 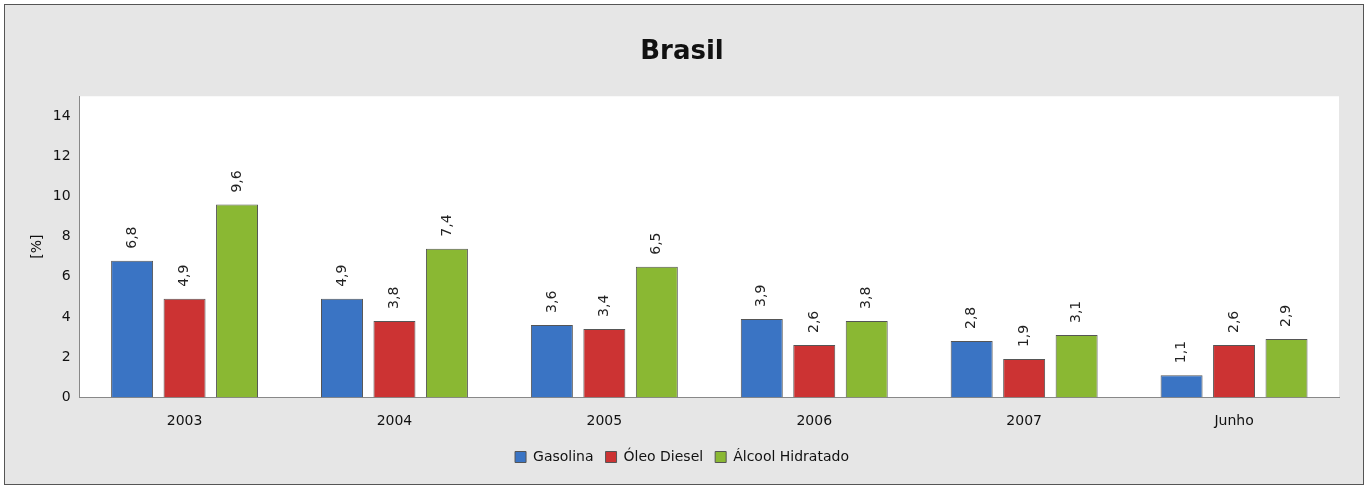 I want to click on chart-title: Brasil, so click(x=682, y=50).